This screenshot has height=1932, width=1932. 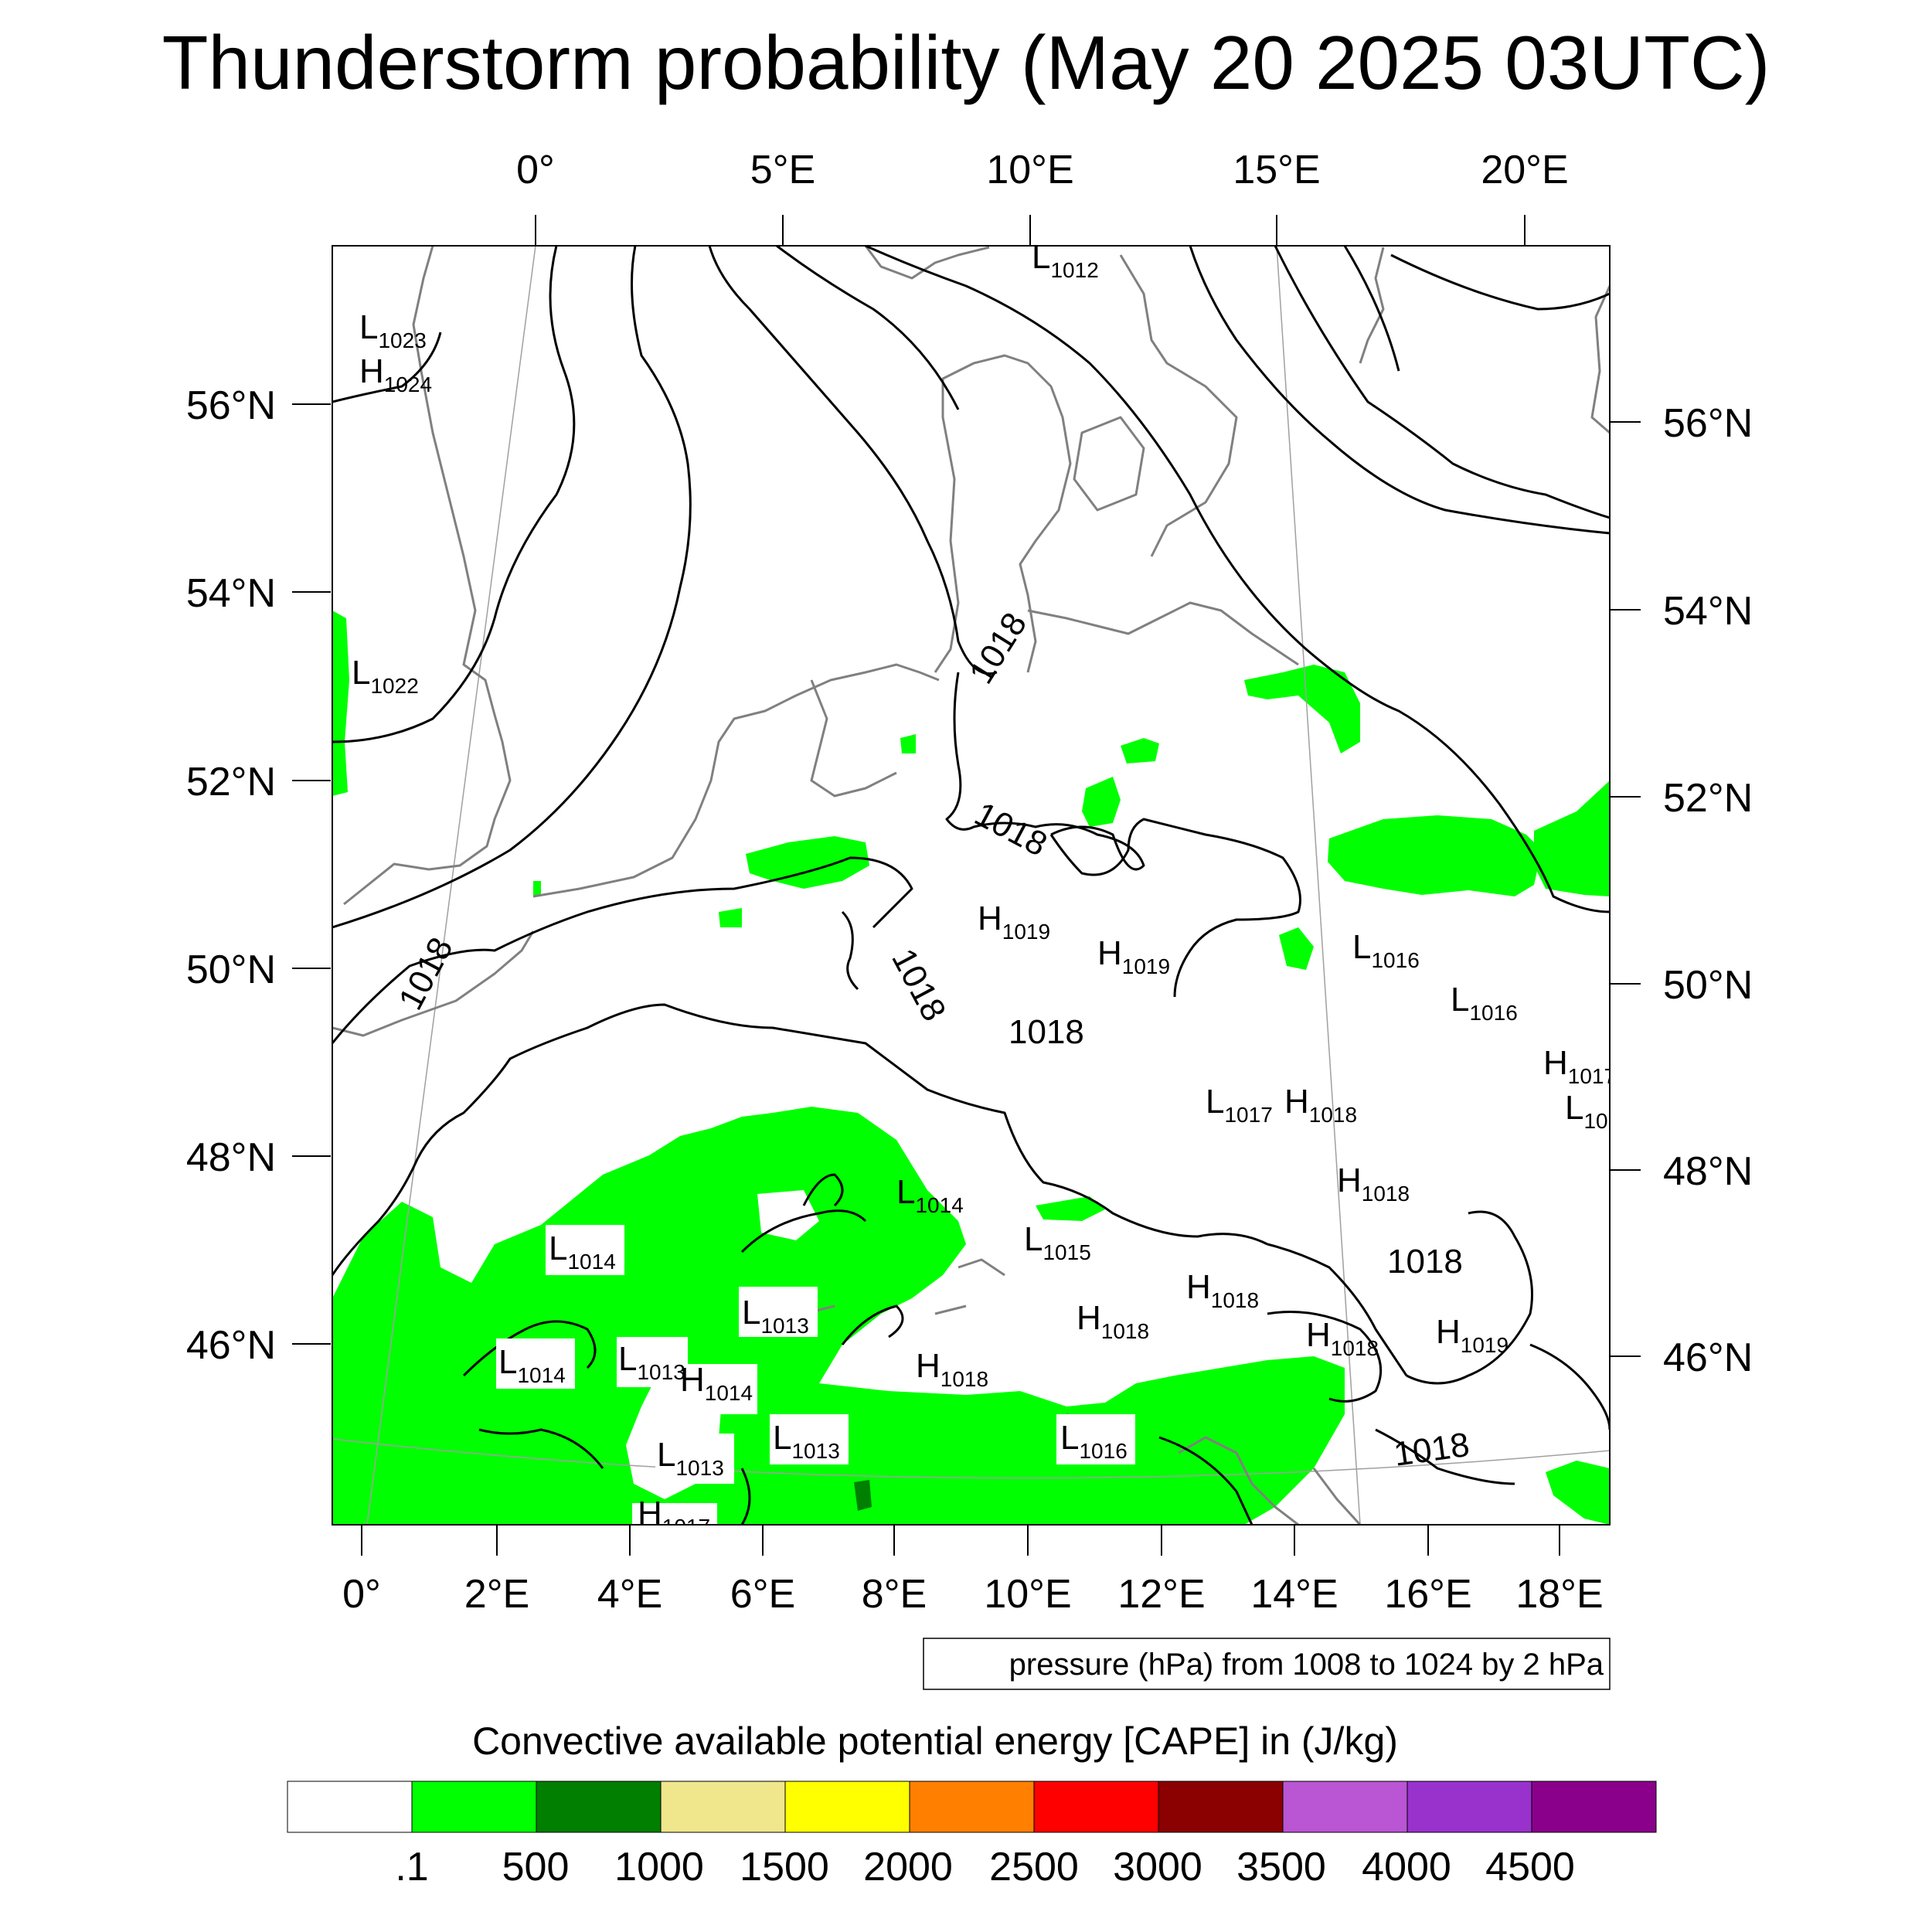 I want to click on cape-area-far-south-west, so click(x=359, y=1462).